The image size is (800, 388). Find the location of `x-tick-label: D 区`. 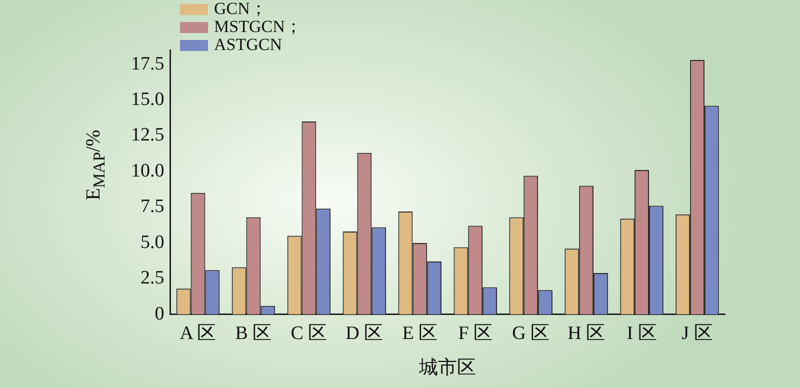

x-tick-label: D 区 is located at coordinates (365, 333).